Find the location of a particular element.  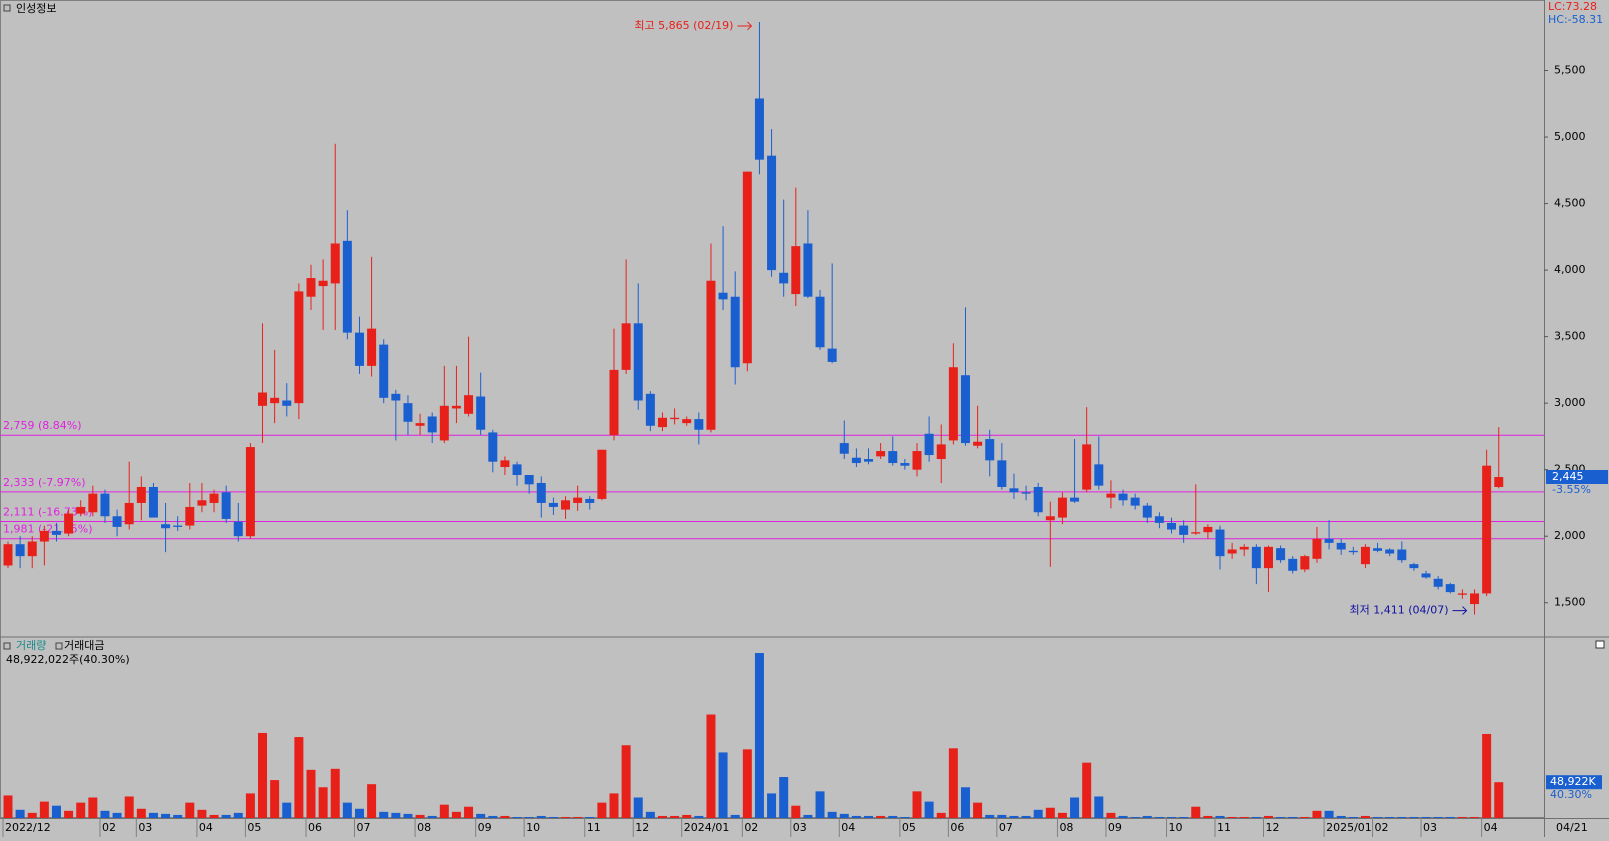

volume-ratio: 40.30% is located at coordinates (1571, 794).